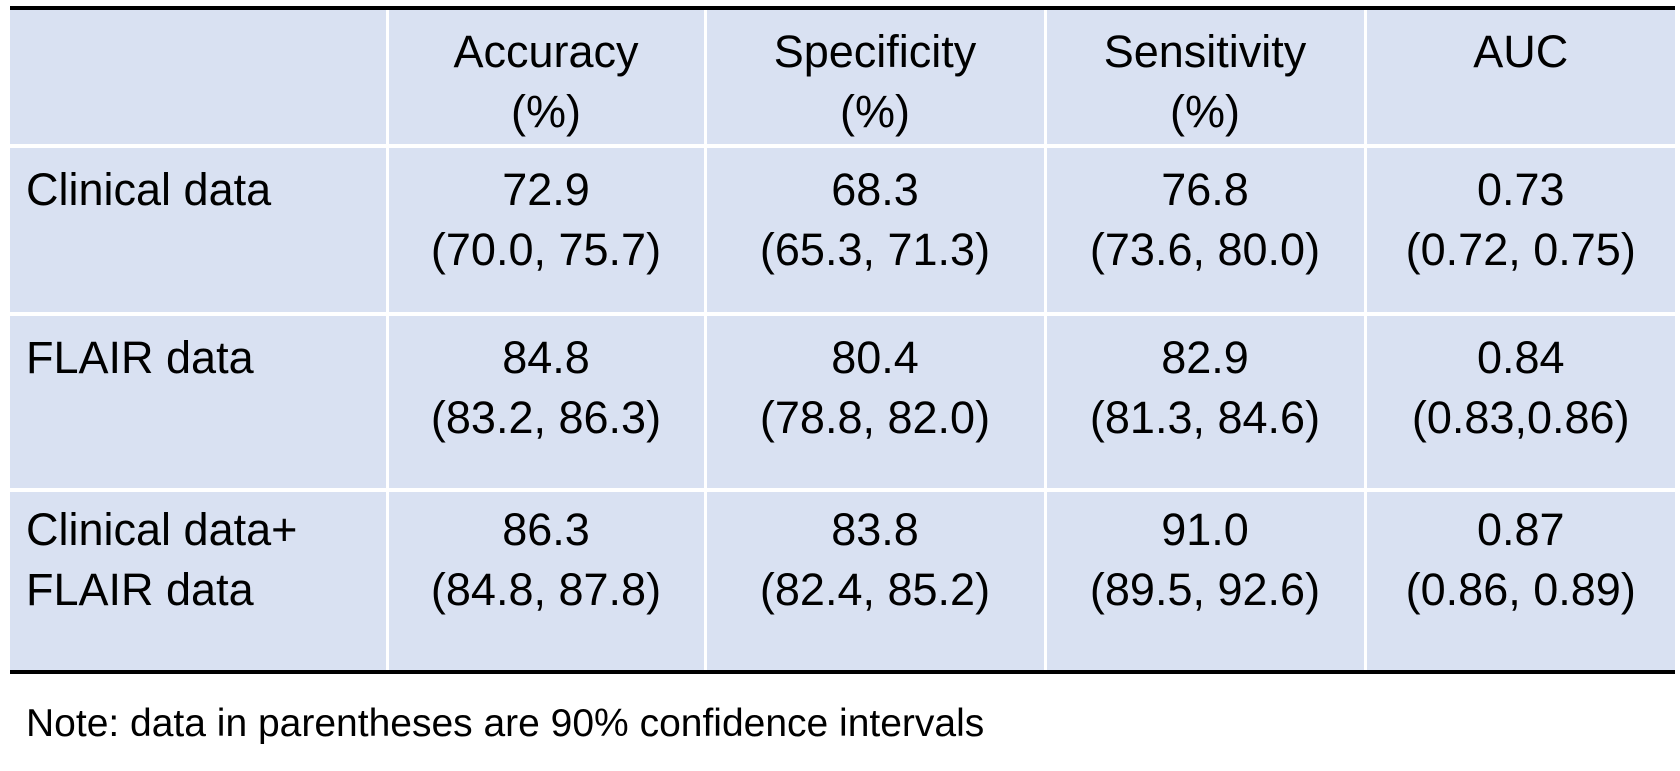  I want to click on header-cell-accuracy: Accuracy (%), so click(545, 79).